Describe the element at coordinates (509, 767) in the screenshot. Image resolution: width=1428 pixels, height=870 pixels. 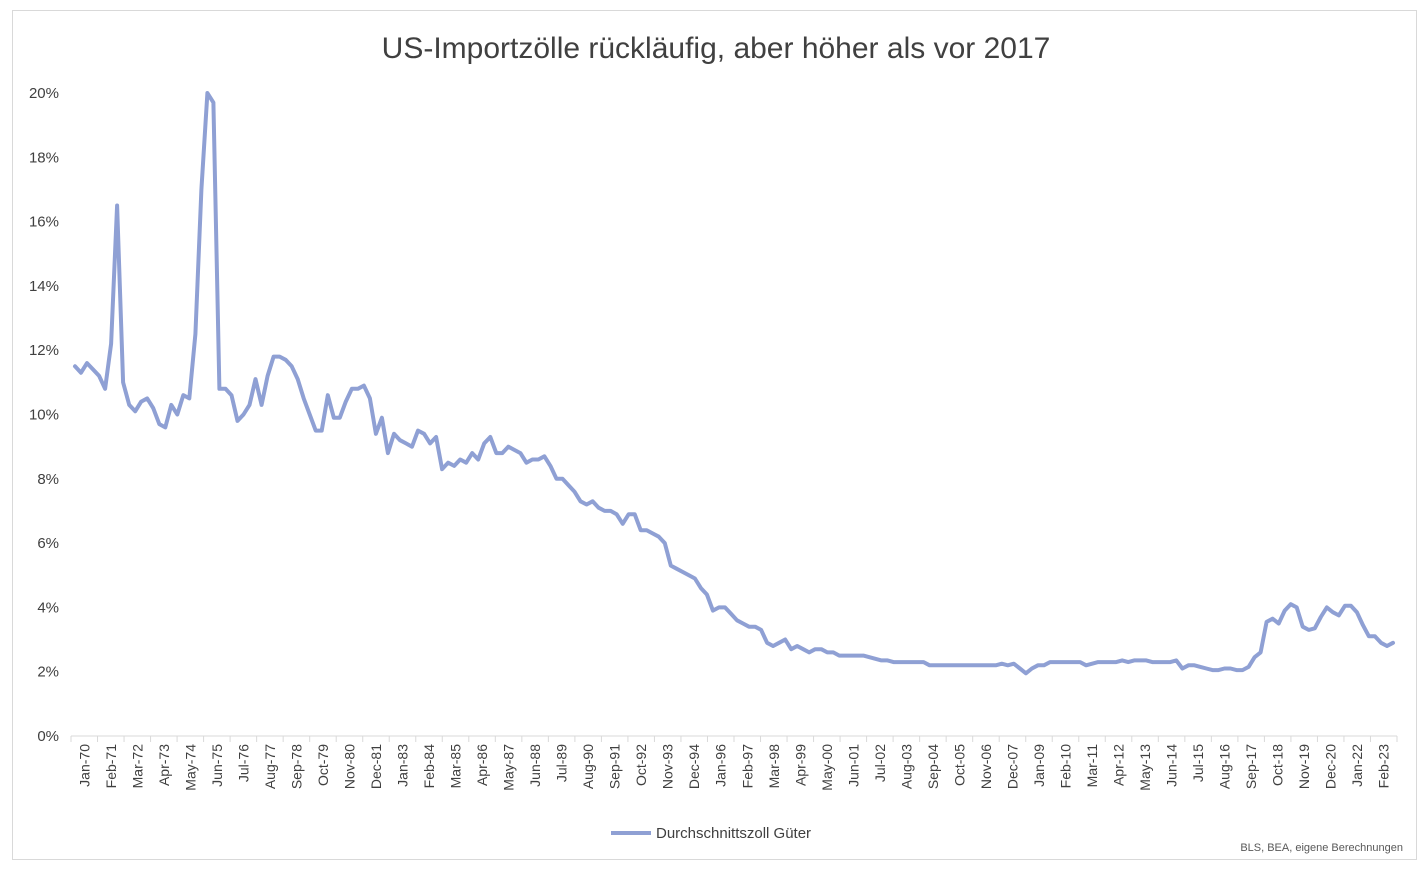
I see `x-tick-label: May-87` at that location.